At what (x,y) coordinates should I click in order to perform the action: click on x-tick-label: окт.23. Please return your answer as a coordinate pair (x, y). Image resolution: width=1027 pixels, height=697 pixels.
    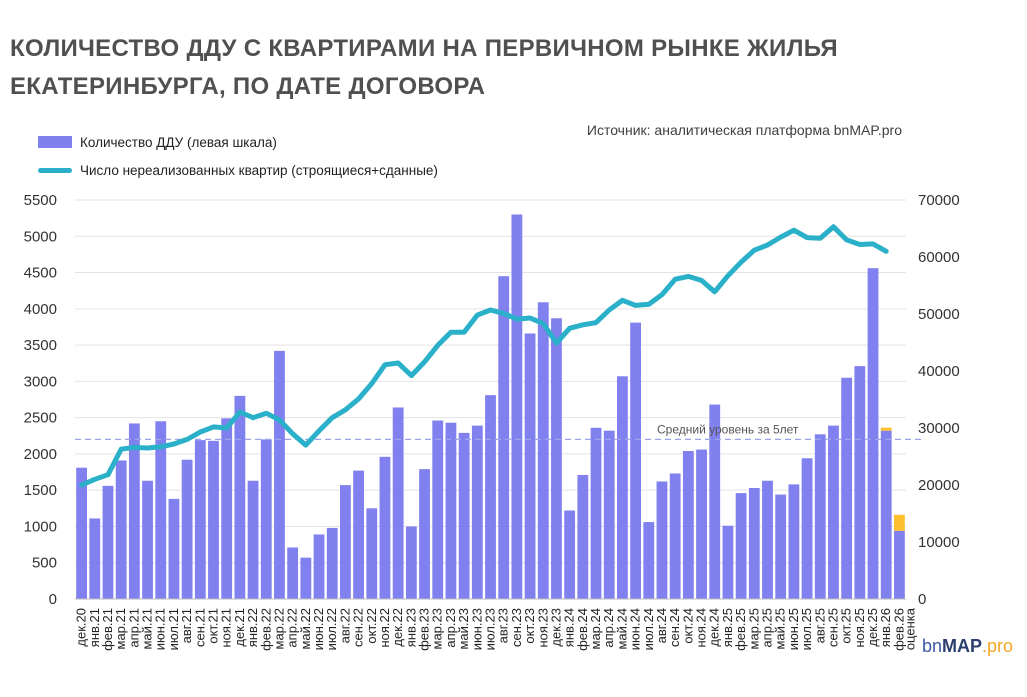
    Looking at the image, I should click on (529, 626).